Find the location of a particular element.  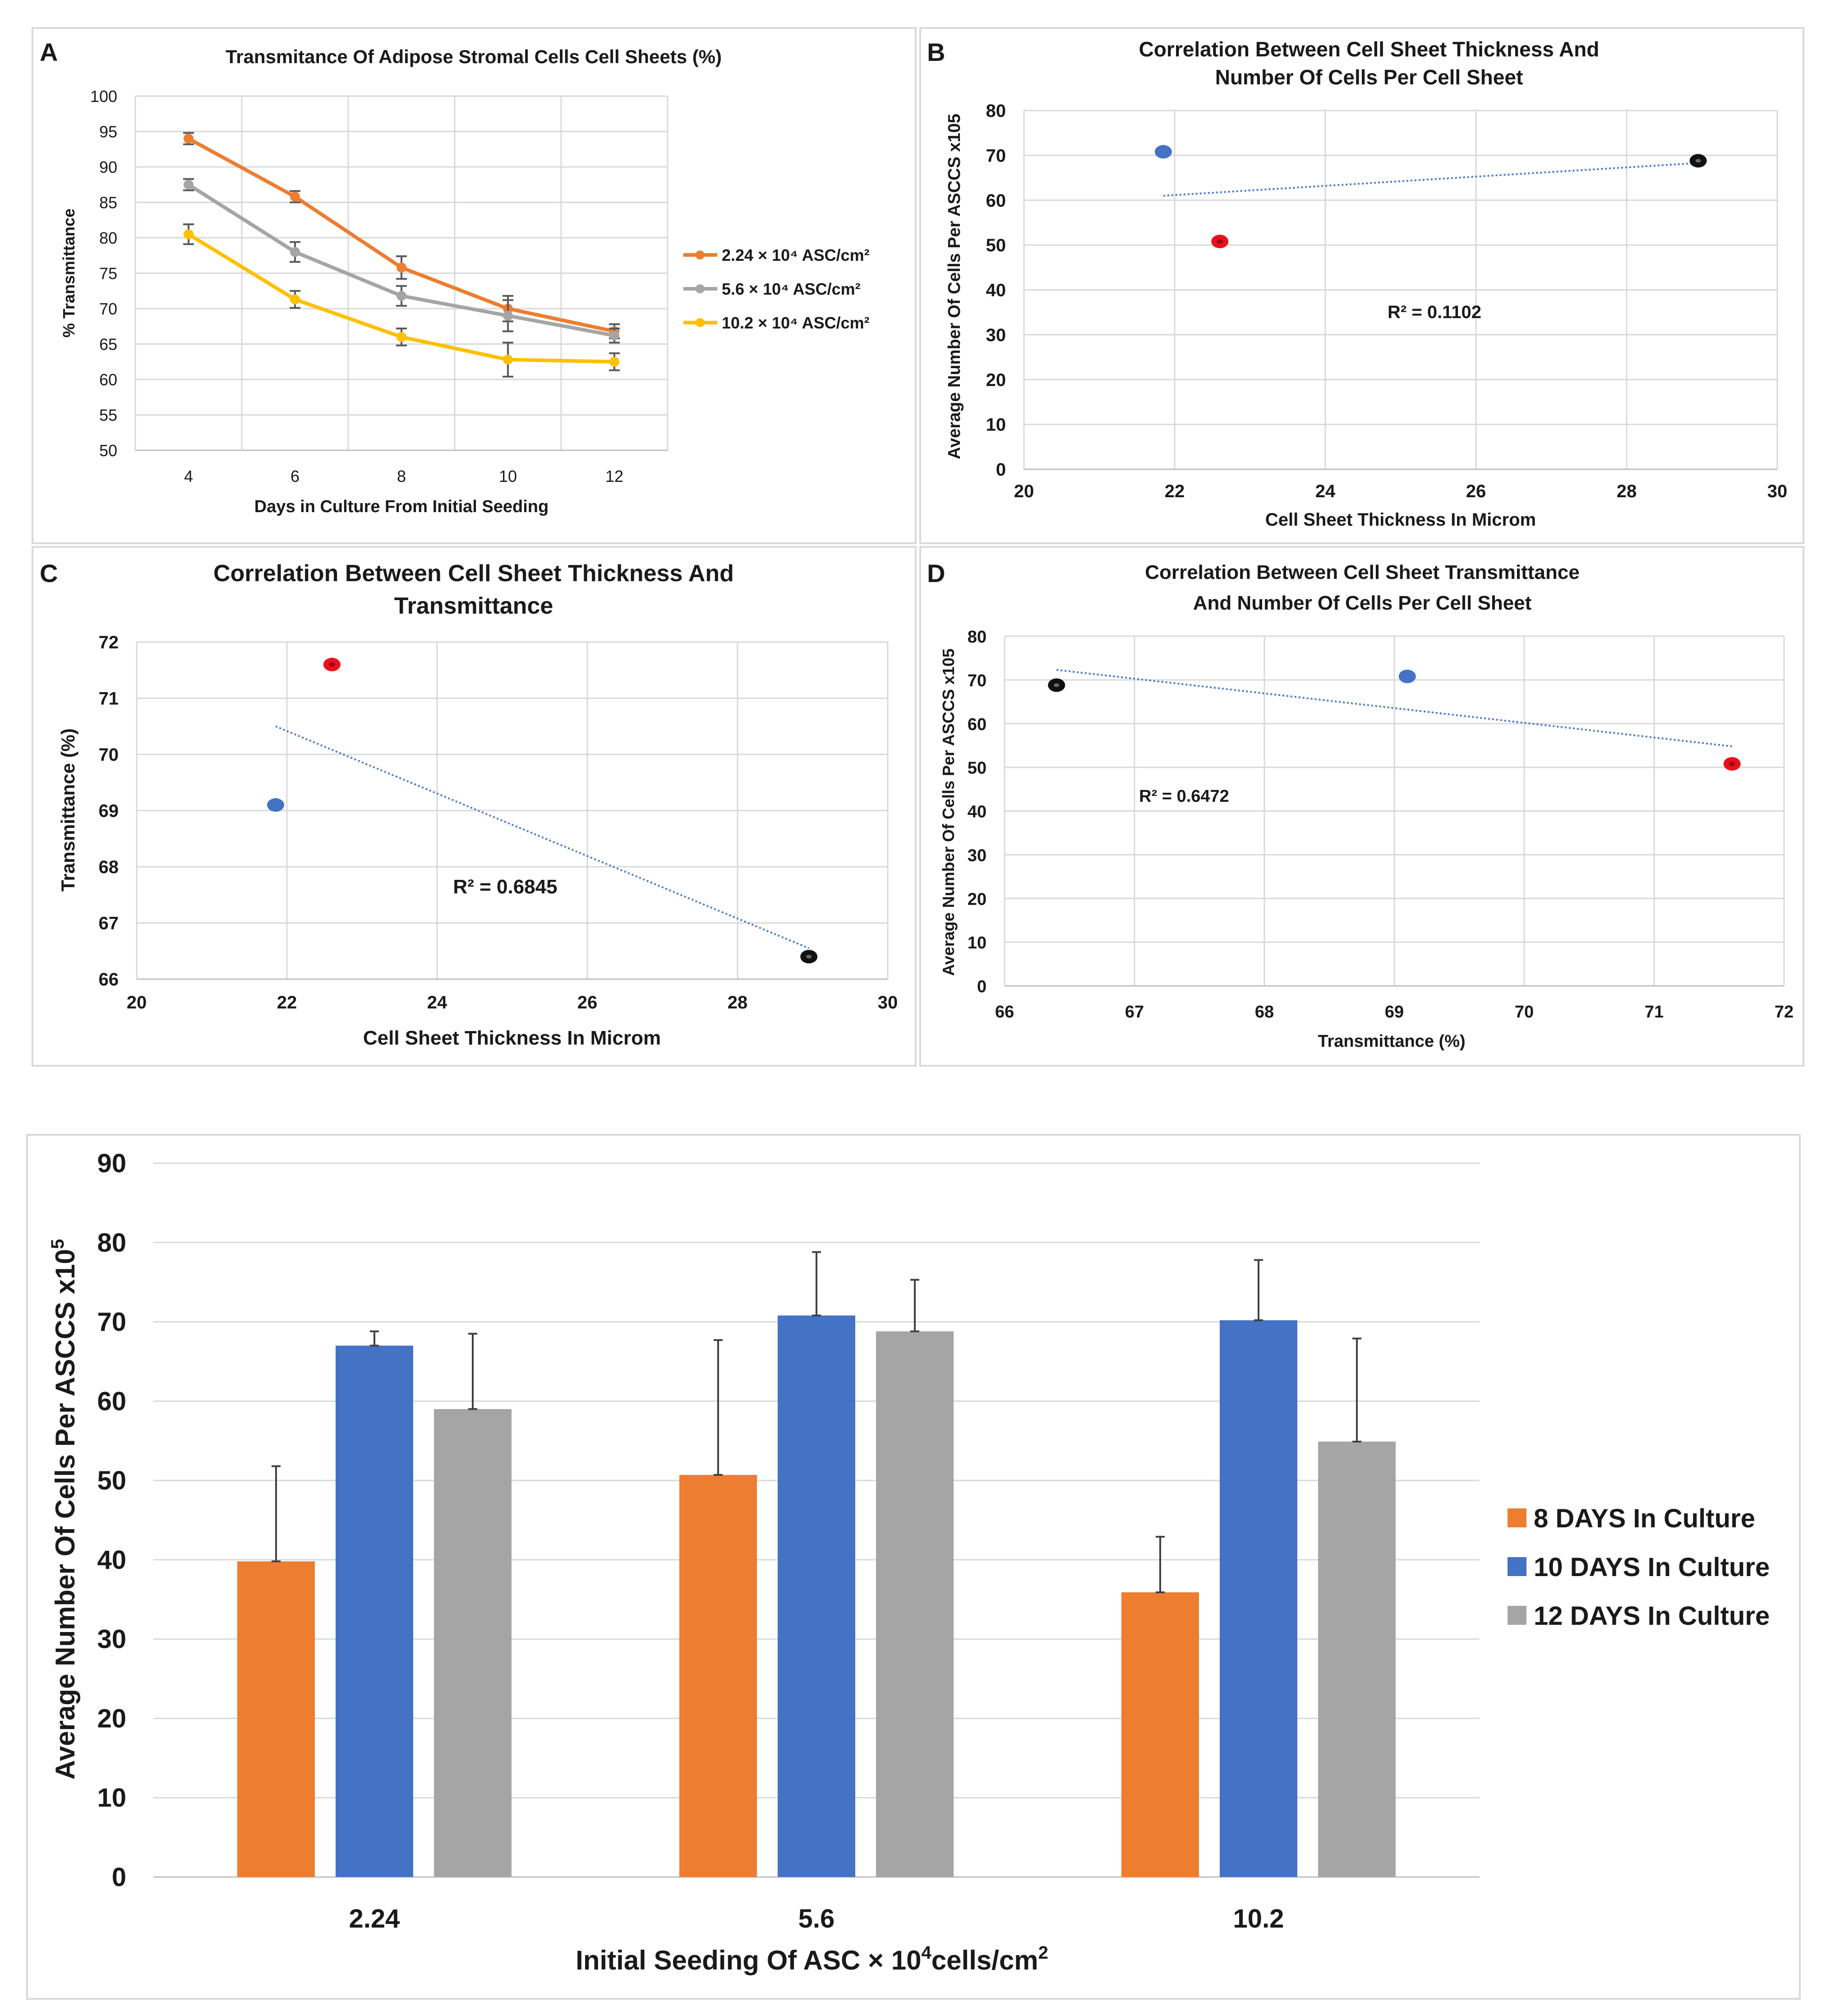

chart-b-ytick: 40 is located at coordinates (996, 291).